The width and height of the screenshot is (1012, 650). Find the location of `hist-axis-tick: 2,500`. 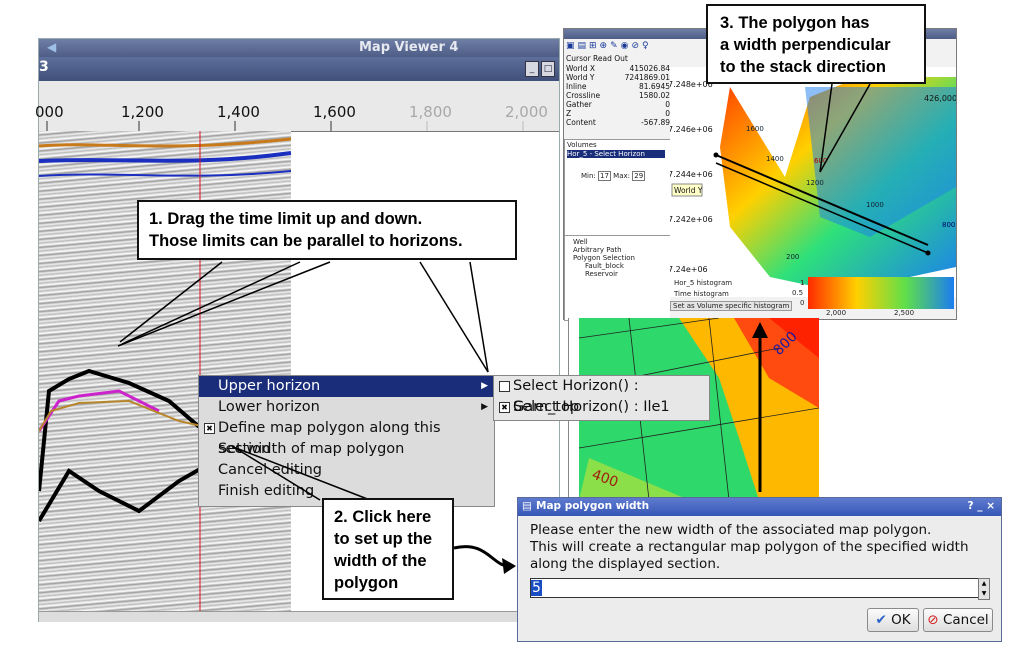

hist-axis-tick: 2,500 is located at coordinates (904, 313).